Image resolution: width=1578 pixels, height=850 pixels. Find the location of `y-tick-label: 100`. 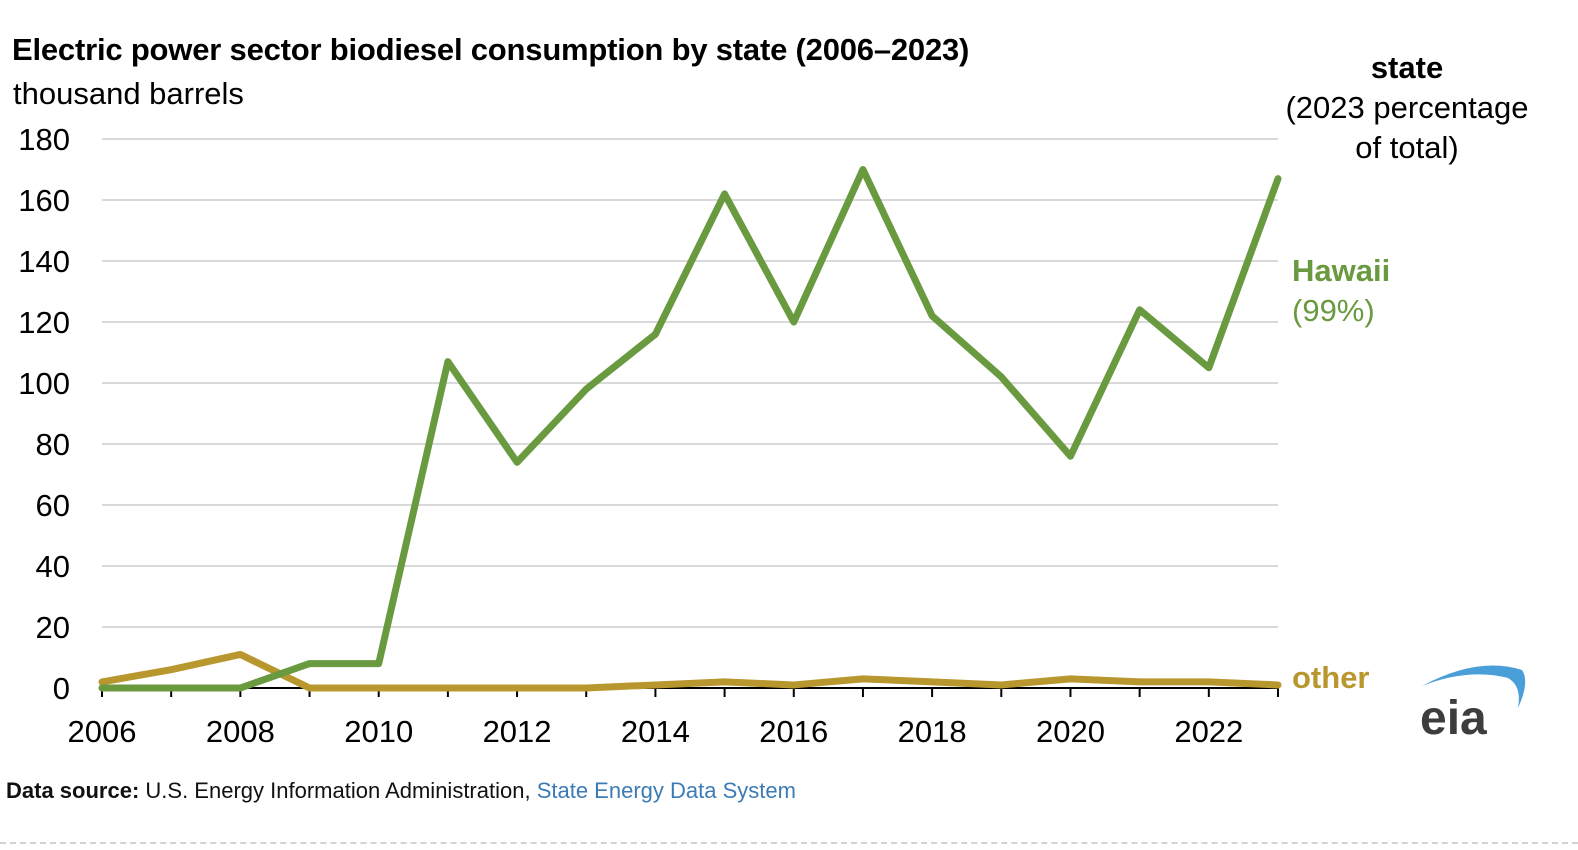

y-tick-label: 100 is located at coordinates (44, 383).